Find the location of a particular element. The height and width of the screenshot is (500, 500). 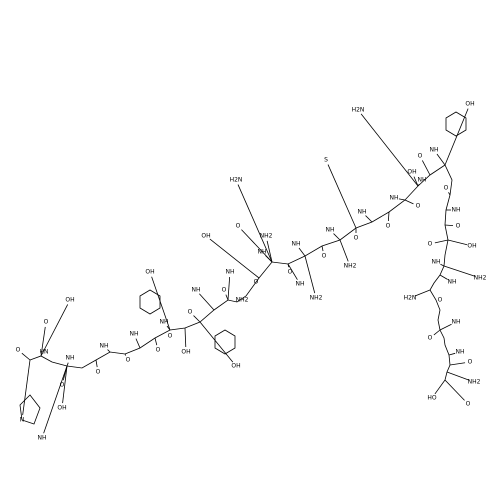

atom-label: HN is located at coordinates (44, 352).